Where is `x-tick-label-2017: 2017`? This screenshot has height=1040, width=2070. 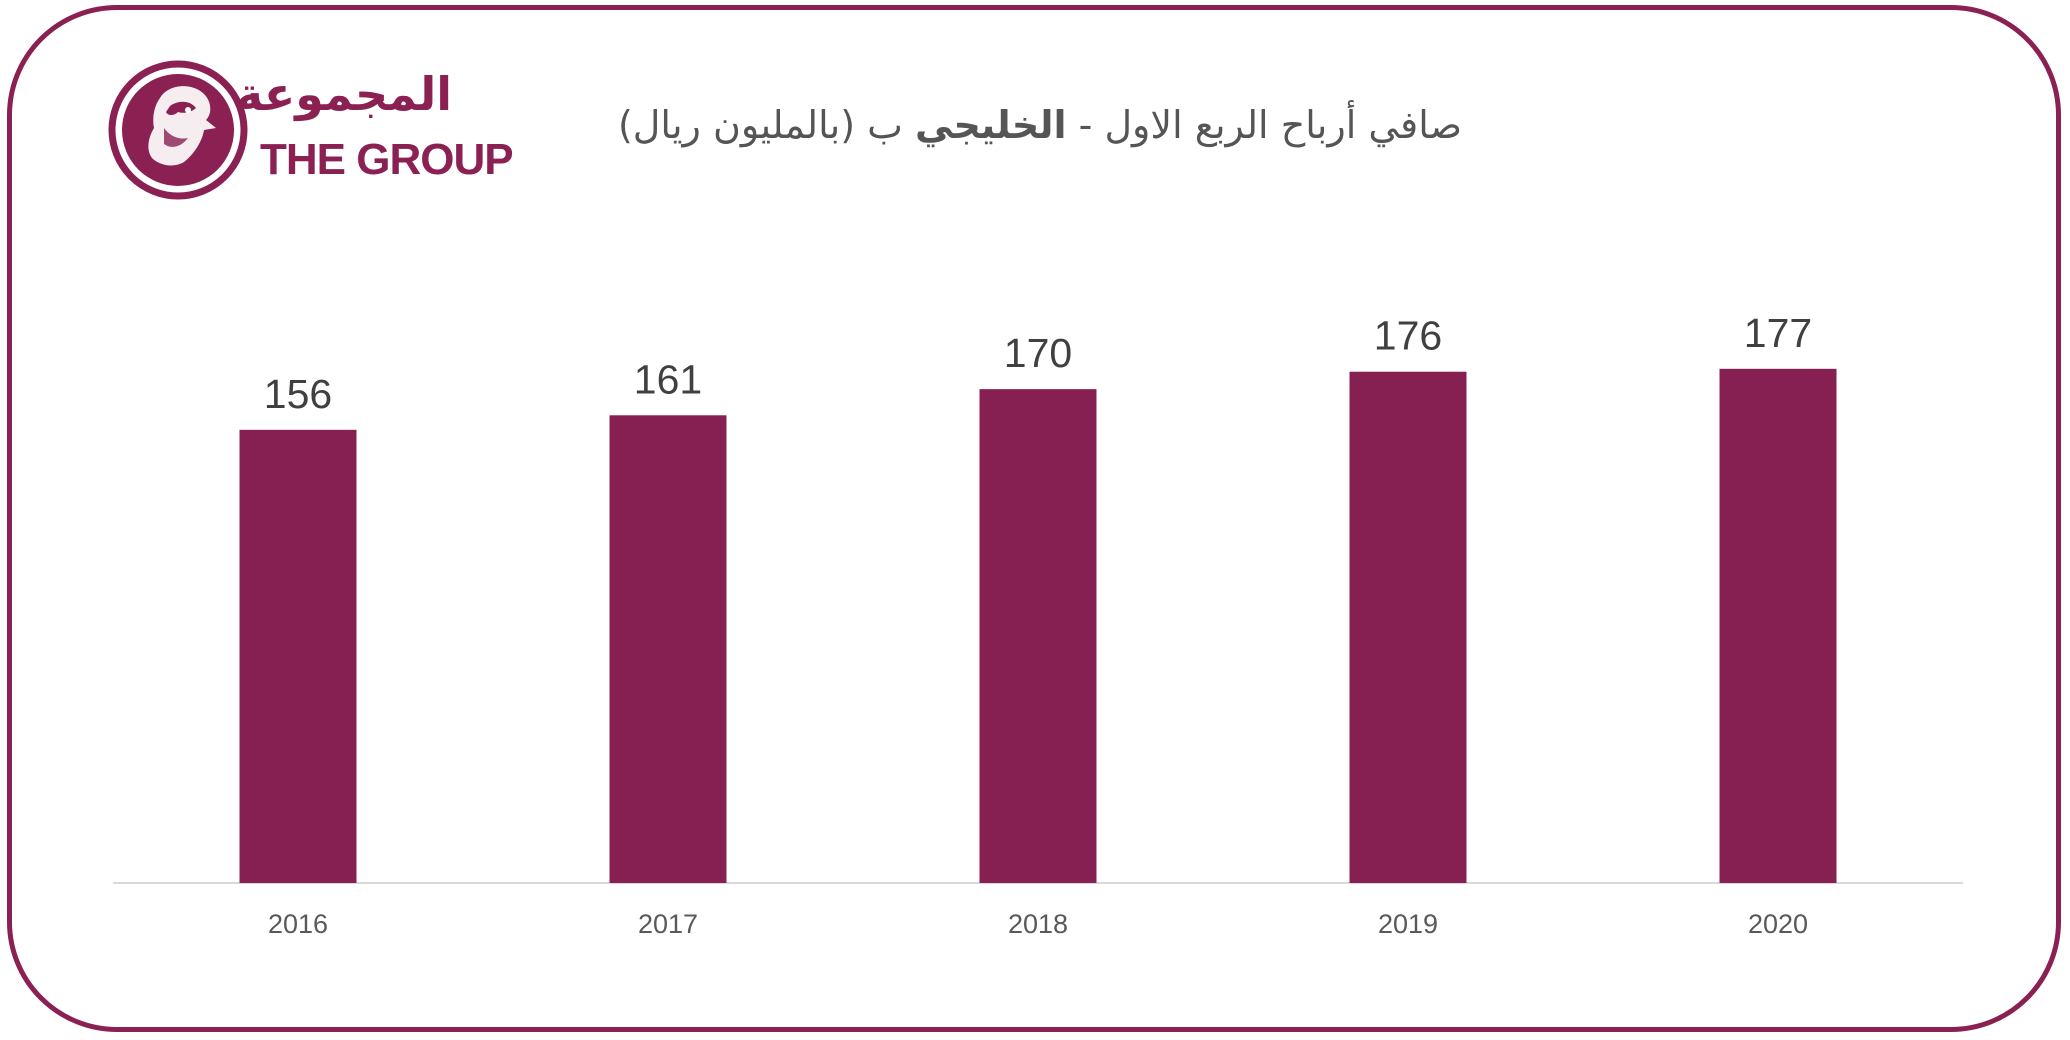 x-tick-label-2017: 2017 is located at coordinates (668, 924).